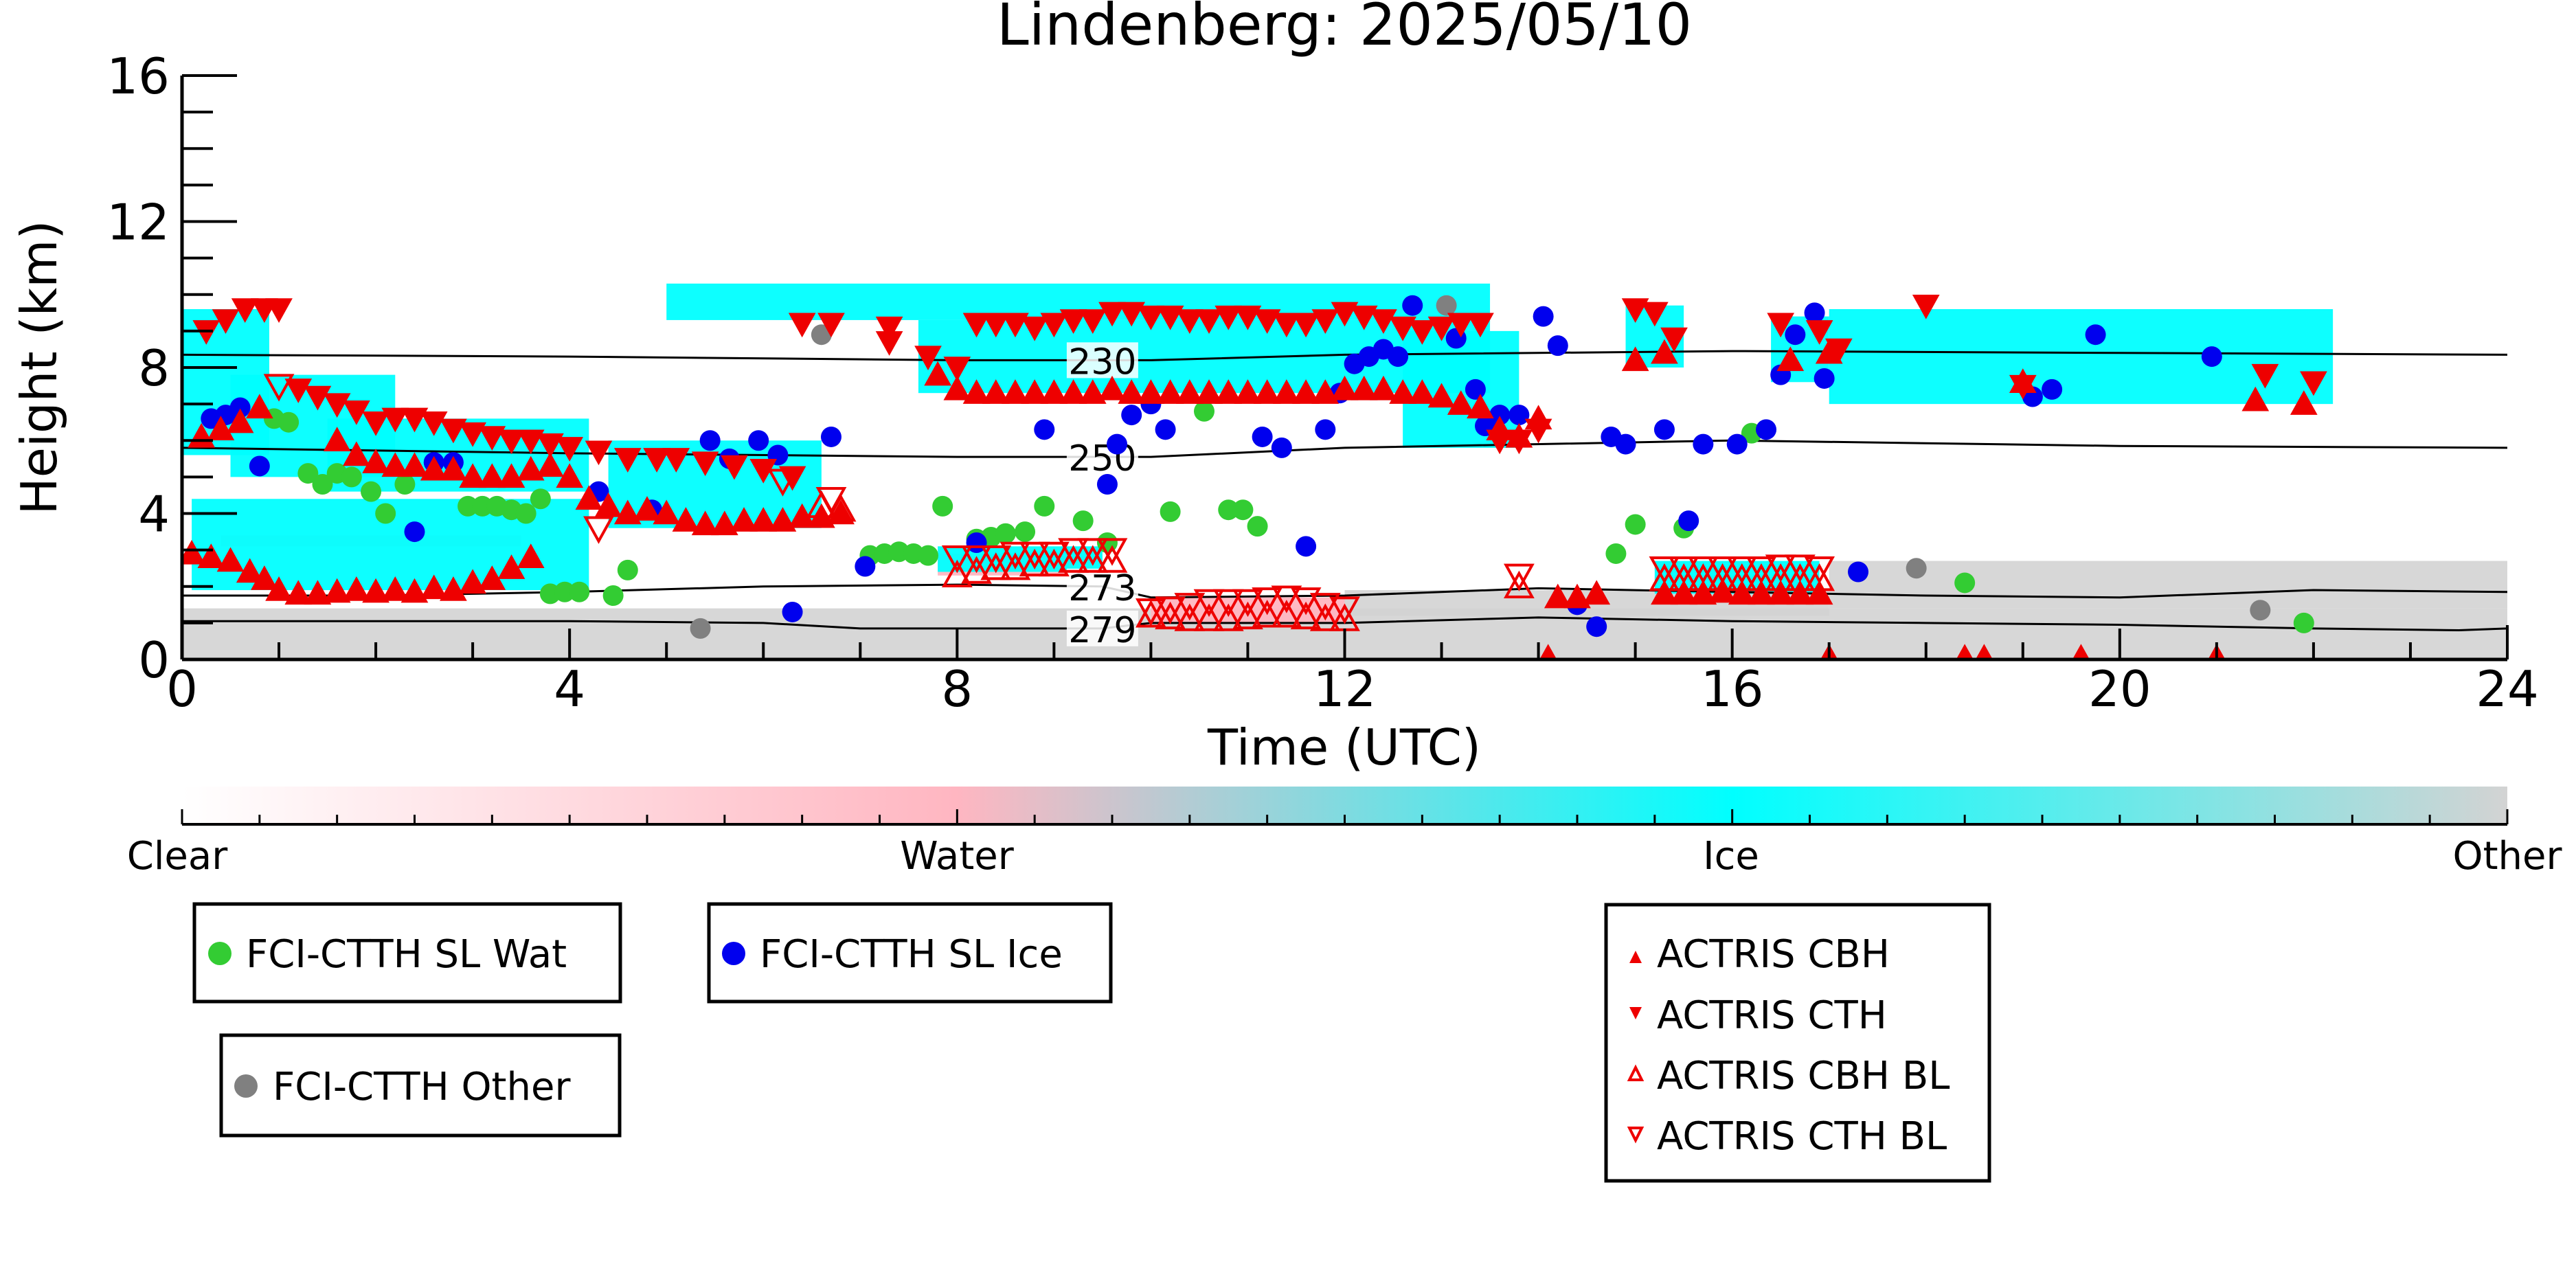 The height and width of the screenshot is (1288, 2576). Describe the element at coordinates (138, 76) in the screenshot. I see `y-tick-label: 16` at that location.